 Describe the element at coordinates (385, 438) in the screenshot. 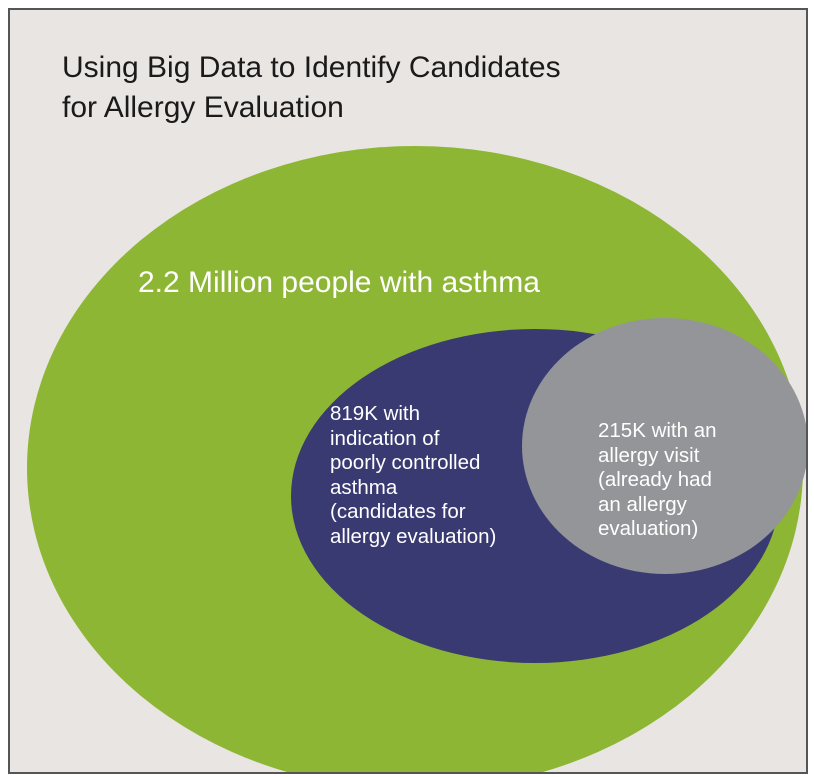

I see `poorly-controlled-line-2: indication of` at that location.